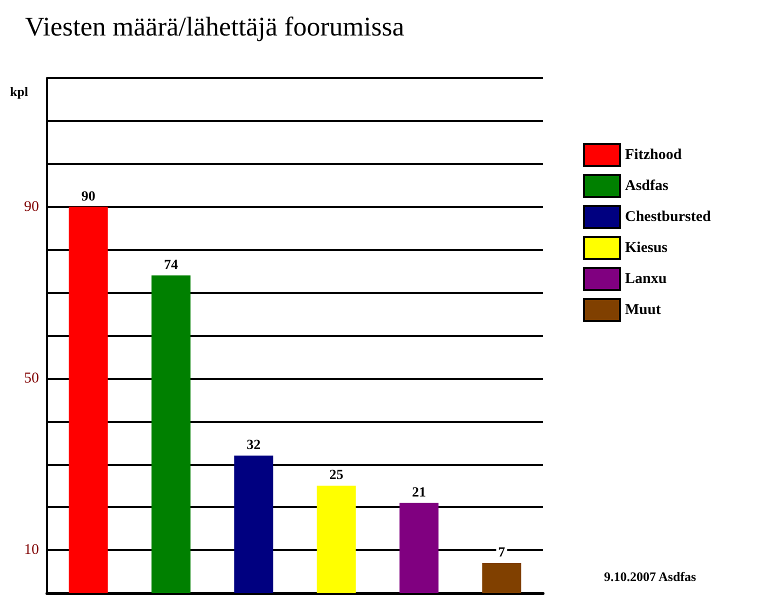 Image resolution: width=770 pixels, height=610 pixels. Describe the element at coordinates (214, 27) in the screenshot. I see `chart-title: Viesten määrä/lähettäjä foorumissa` at that location.